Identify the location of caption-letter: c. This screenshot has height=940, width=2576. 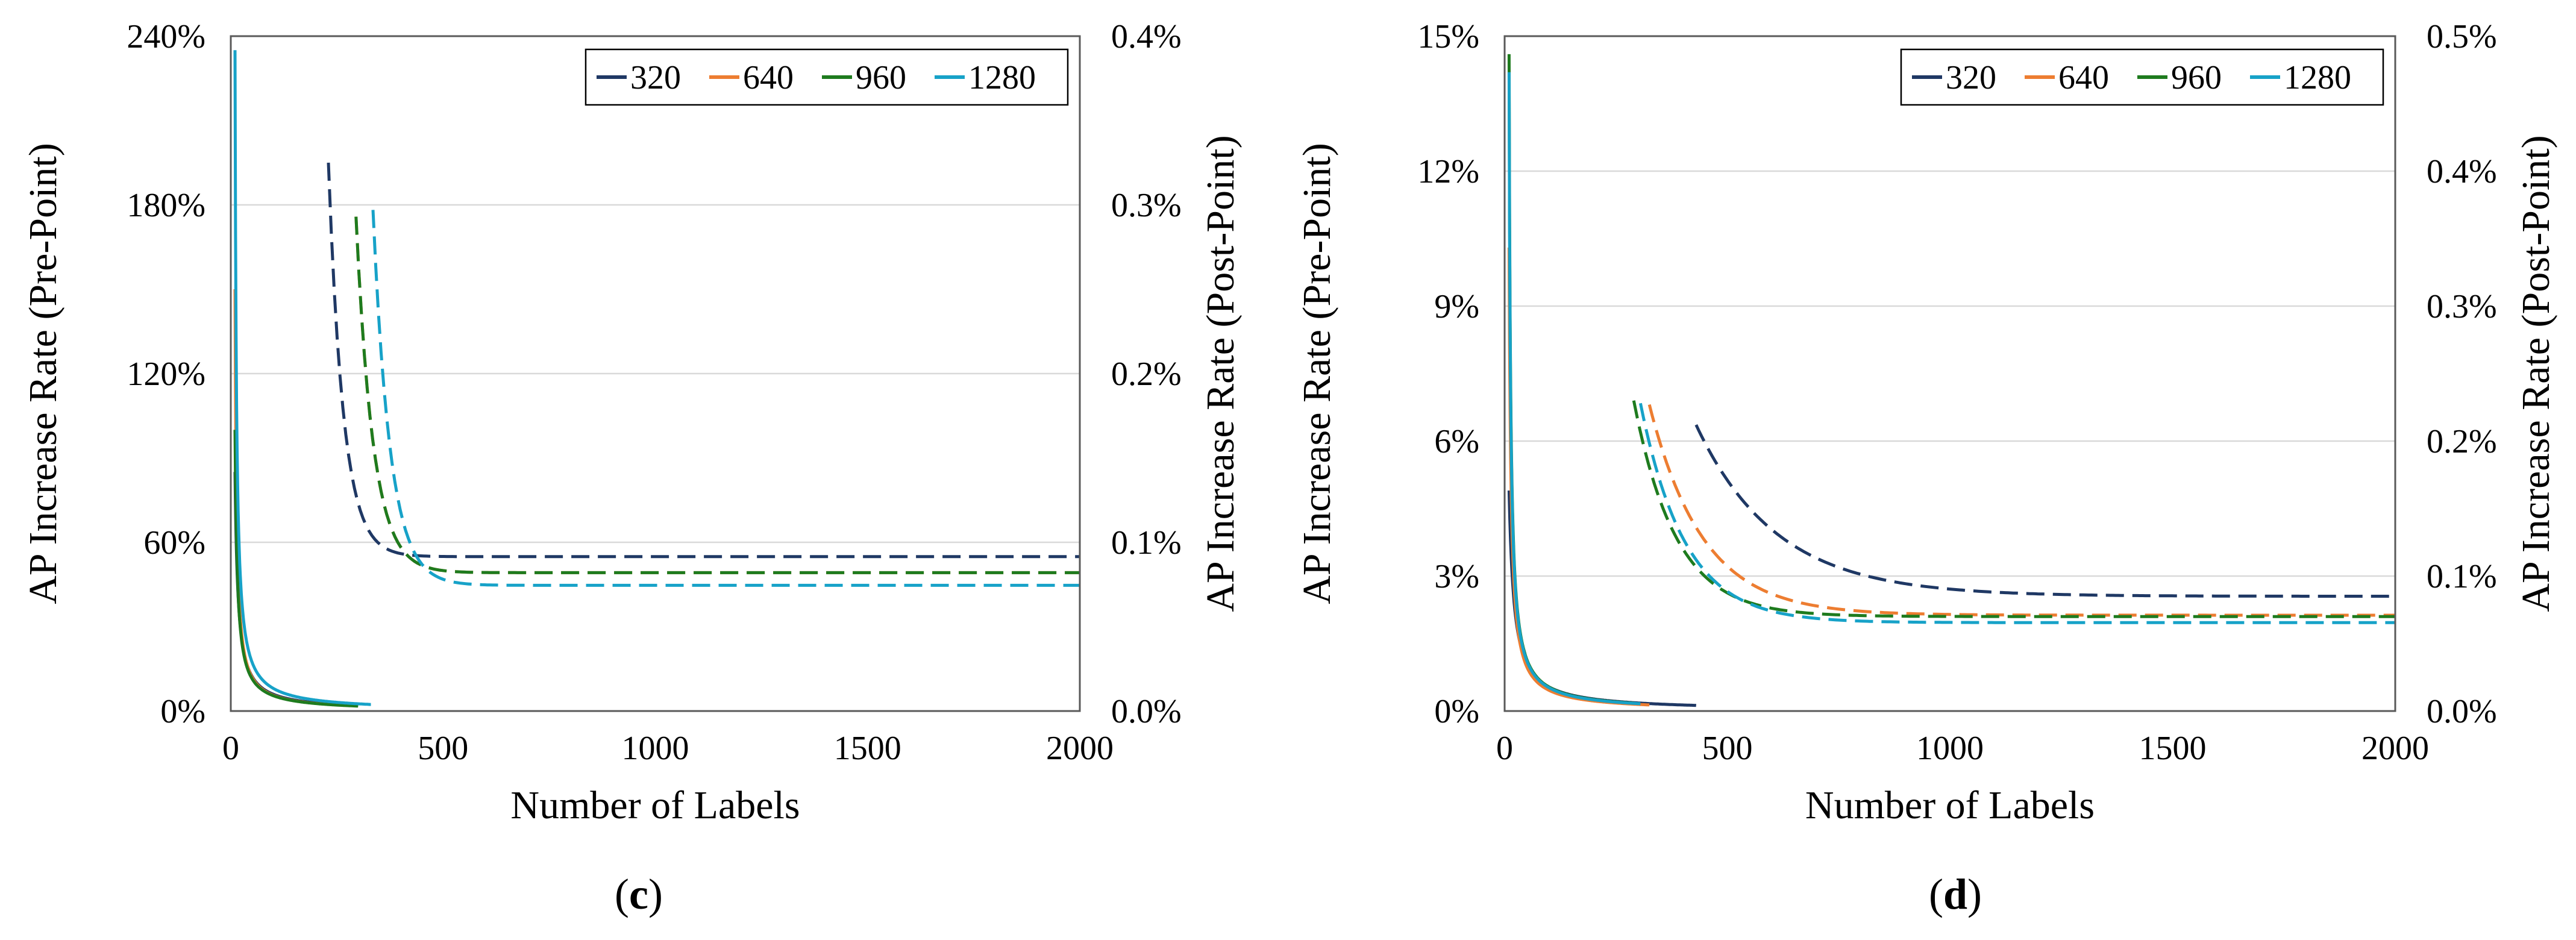
(638, 894).